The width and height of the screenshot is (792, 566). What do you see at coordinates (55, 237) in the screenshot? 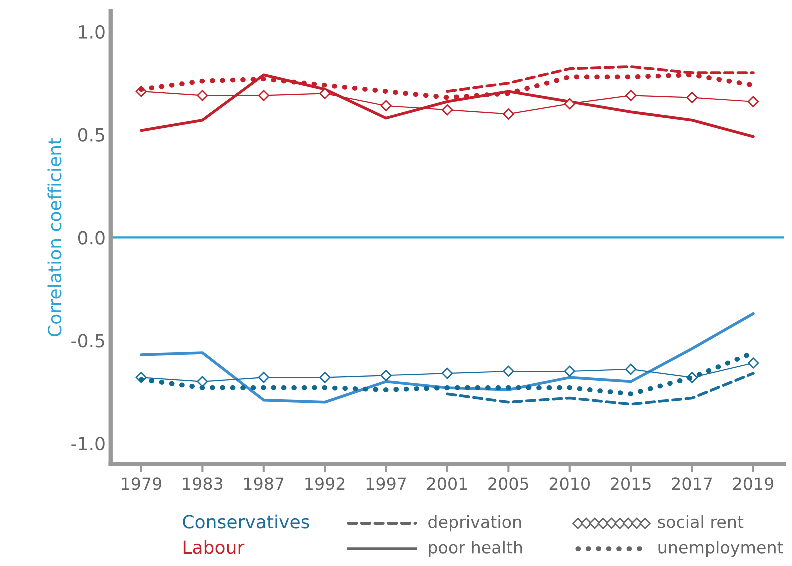
I see `y-axis-title: Correlation coefficient` at bounding box center [55, 237].